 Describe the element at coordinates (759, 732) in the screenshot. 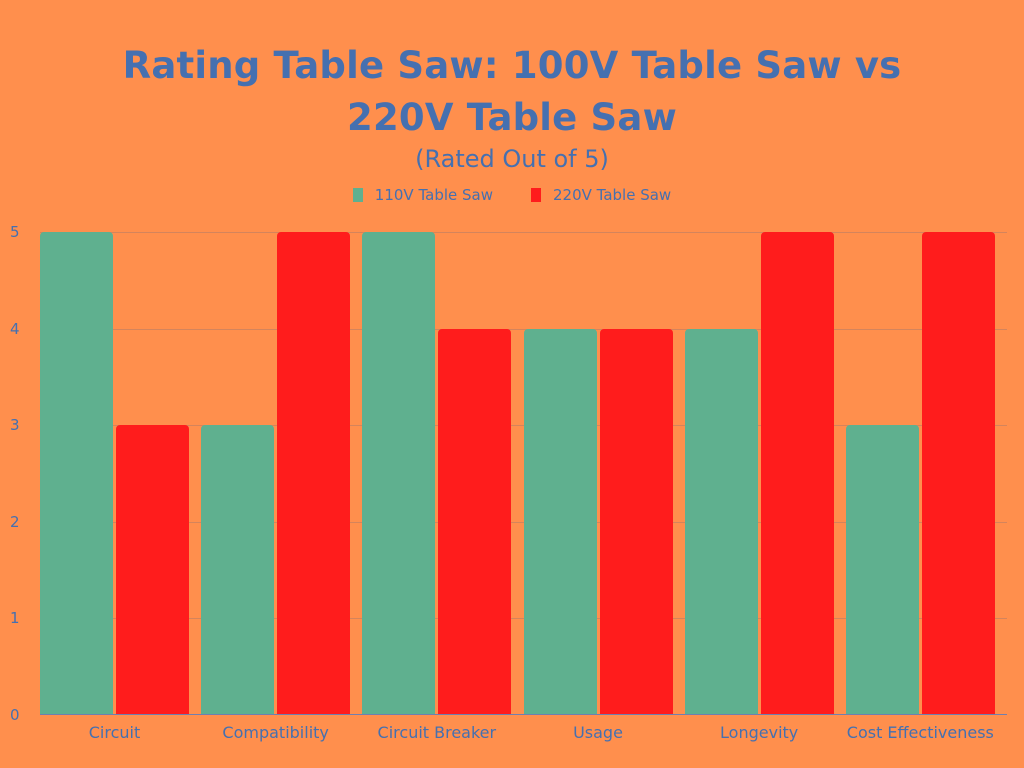

I see `x-tick-label: Longevity` at that location.